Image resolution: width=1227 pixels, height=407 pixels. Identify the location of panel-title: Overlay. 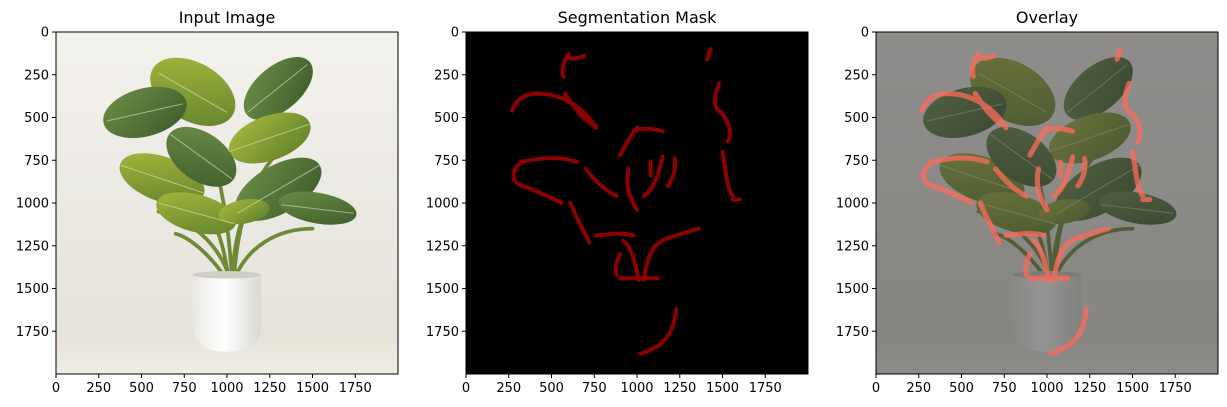
(1047, 17).